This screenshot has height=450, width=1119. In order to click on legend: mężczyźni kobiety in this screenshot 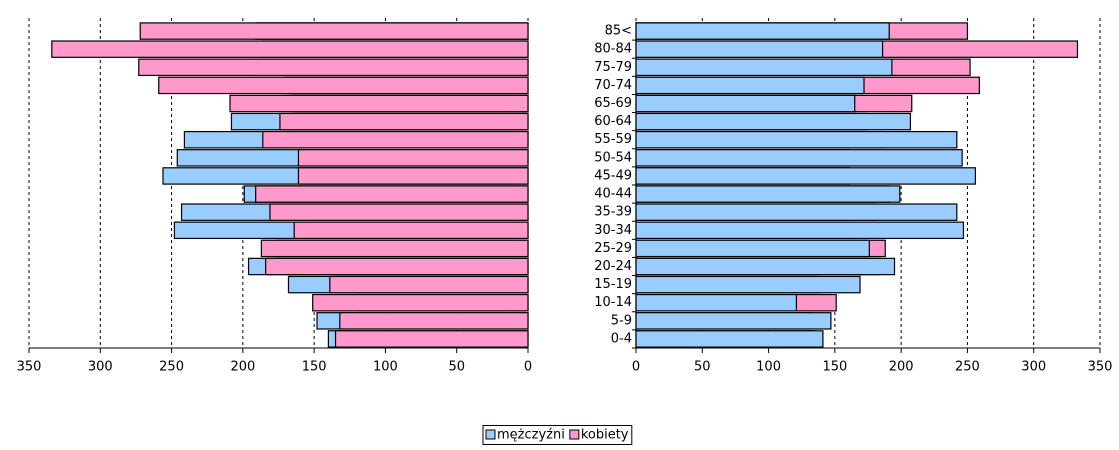, I will do `click(557, 435)`.